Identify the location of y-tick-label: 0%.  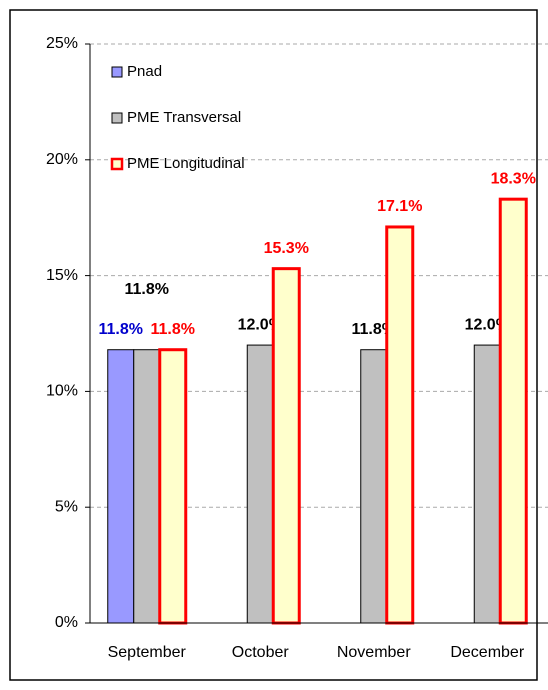
(66, 622).